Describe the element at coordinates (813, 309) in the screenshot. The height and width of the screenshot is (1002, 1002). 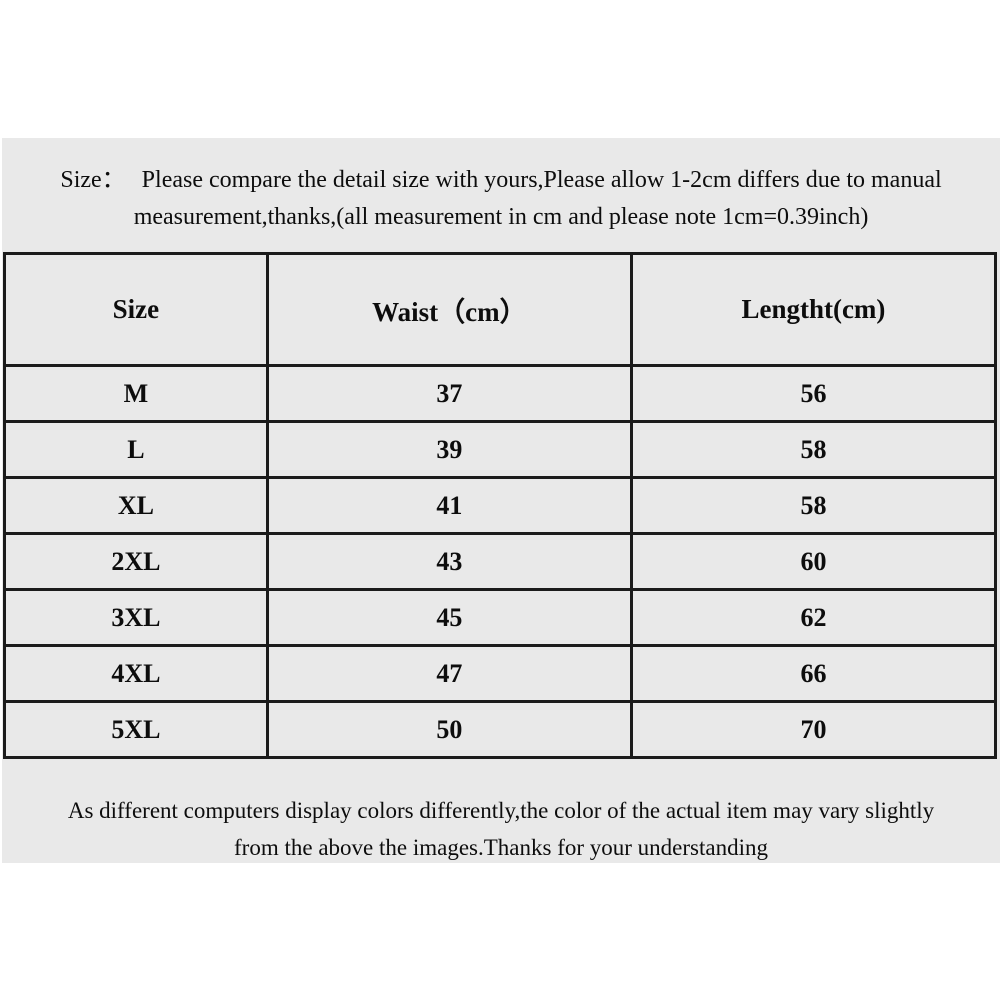
I see `column-header-length: Lengtht(cm)` at that location.